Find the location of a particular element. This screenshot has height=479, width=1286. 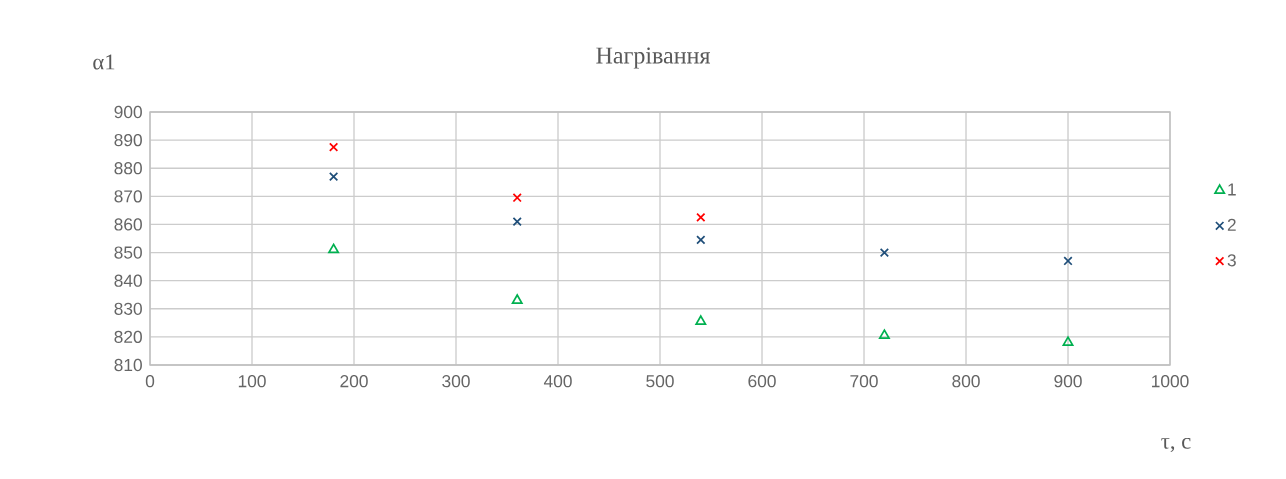

y-axis-title: α1 is located at coordinates (104, 62).